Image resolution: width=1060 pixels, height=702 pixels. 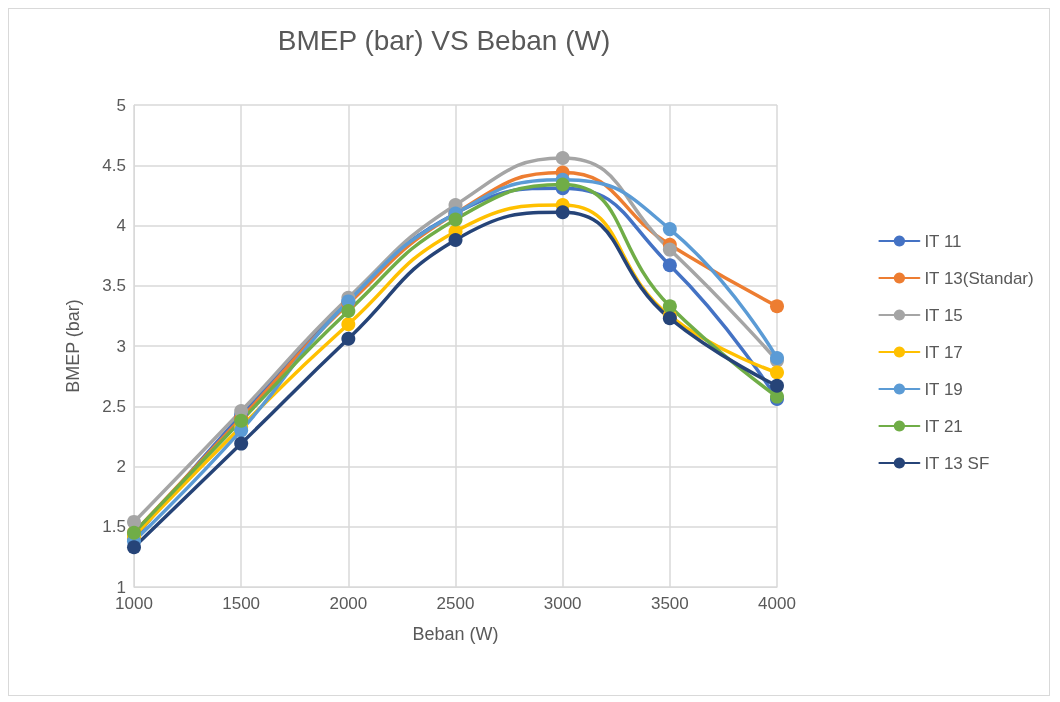 What do you see at coordinates (979, 278) in the screenshot?
I see `legend-label: IT 13(Standar)` at bounding box center [979, 278].